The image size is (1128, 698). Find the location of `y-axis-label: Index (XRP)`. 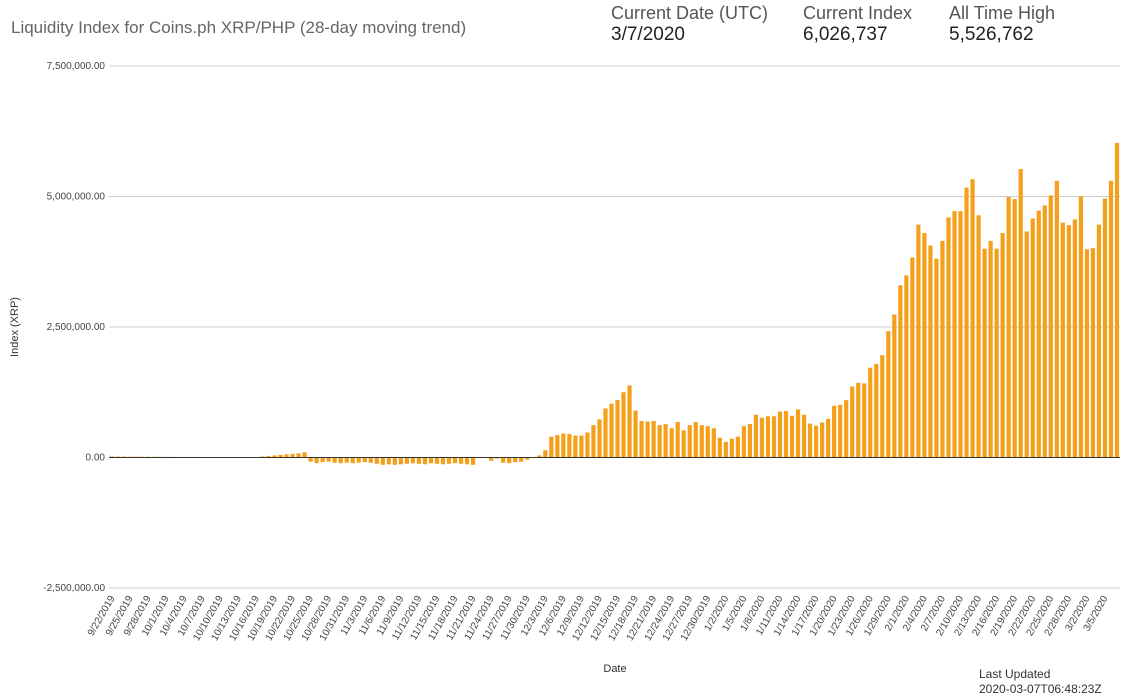

y-axis-label: Index (XRP) is located at coordinates (15, 327).